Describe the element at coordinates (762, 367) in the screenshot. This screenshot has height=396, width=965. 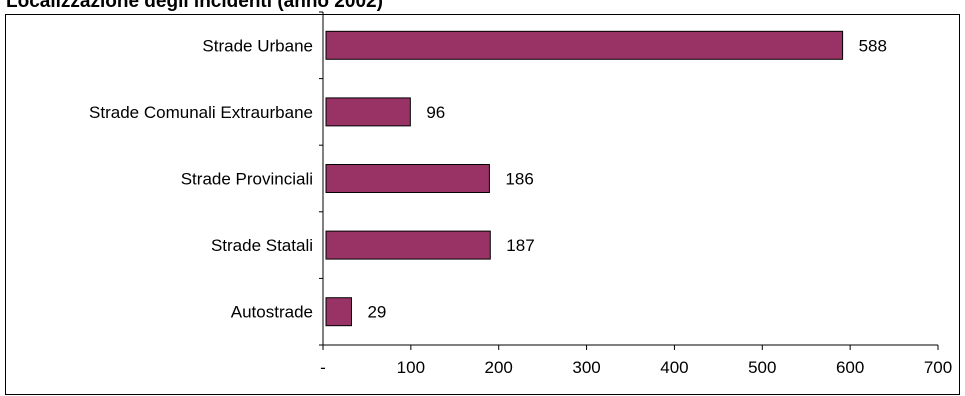
I see `x-tick-label: 500` at that location.